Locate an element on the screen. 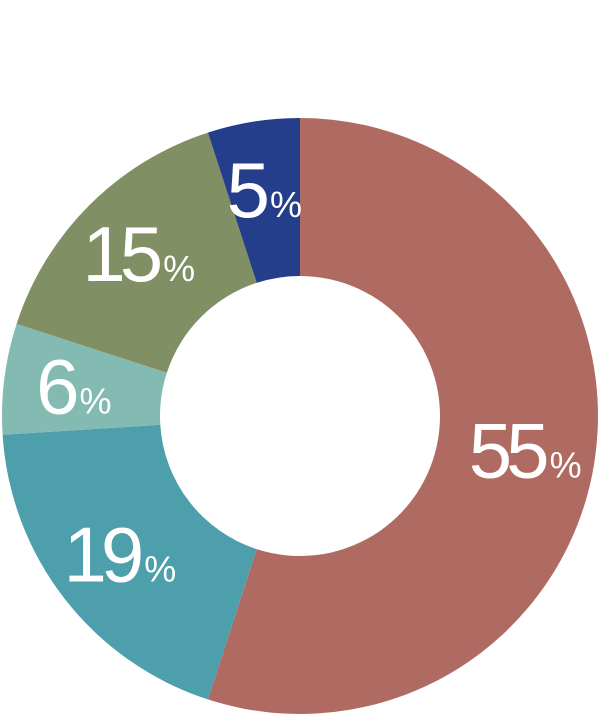  slice-label-19: 19% is located at coordinates (119, 555).